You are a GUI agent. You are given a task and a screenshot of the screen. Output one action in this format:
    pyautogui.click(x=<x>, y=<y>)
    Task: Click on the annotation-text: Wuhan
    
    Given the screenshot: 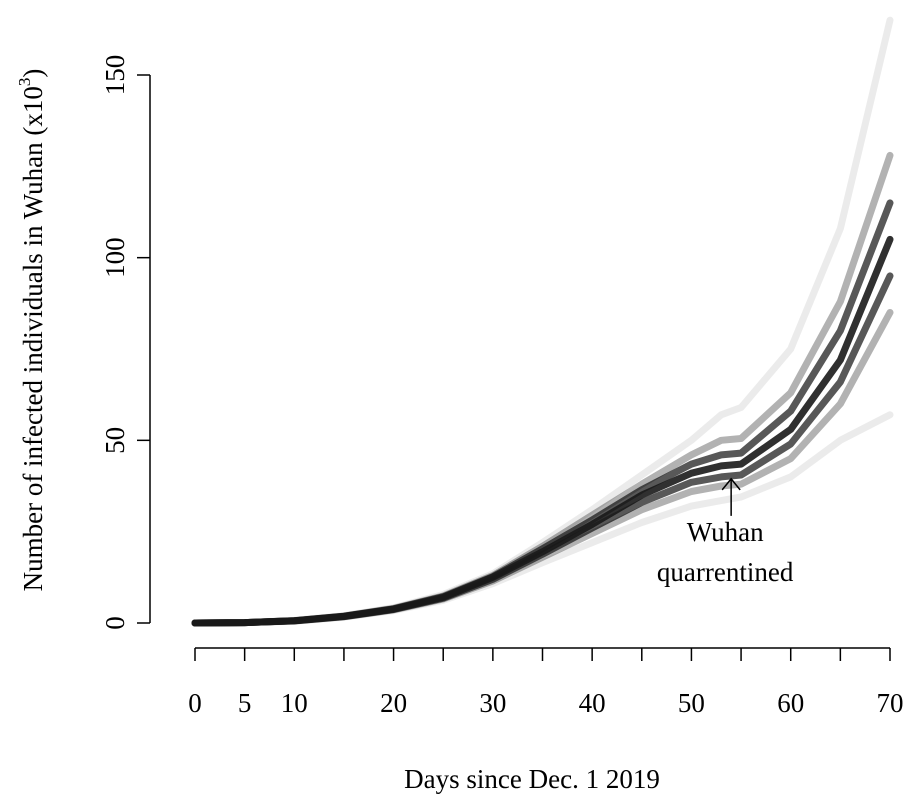 What is the action you would take?
    pyautogui.click(x=725, y=532)
    